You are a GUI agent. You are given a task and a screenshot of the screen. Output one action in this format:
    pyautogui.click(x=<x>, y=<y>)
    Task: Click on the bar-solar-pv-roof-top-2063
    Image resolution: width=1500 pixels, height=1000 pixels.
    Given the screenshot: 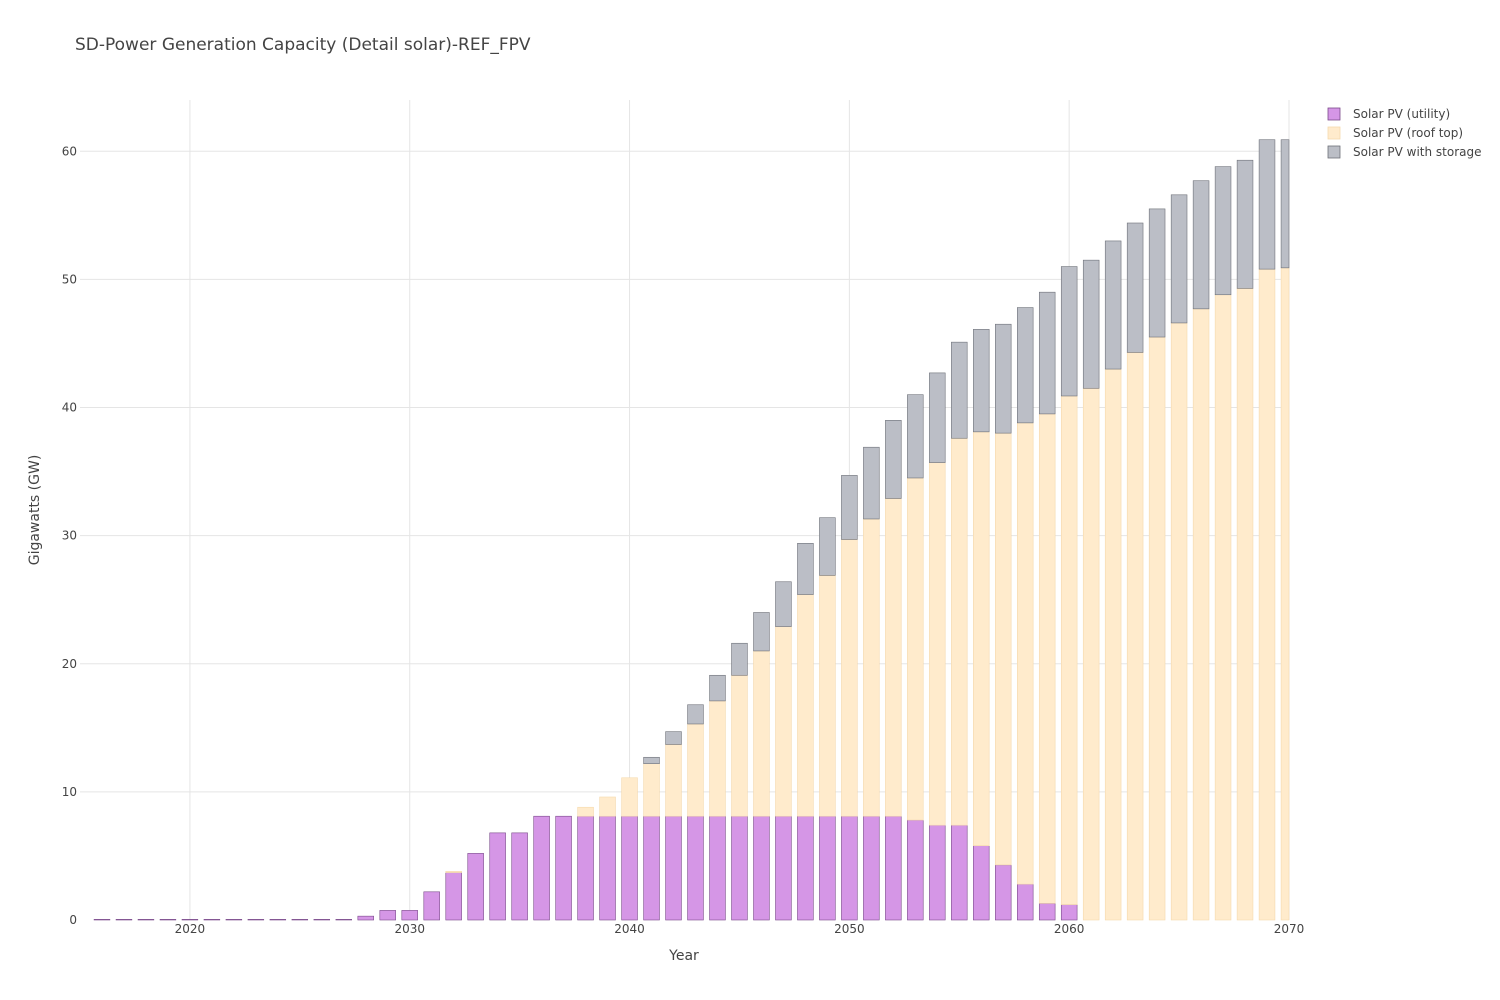 What is the action you would take?
    pyautogui.click(x=1135, y=636)
    